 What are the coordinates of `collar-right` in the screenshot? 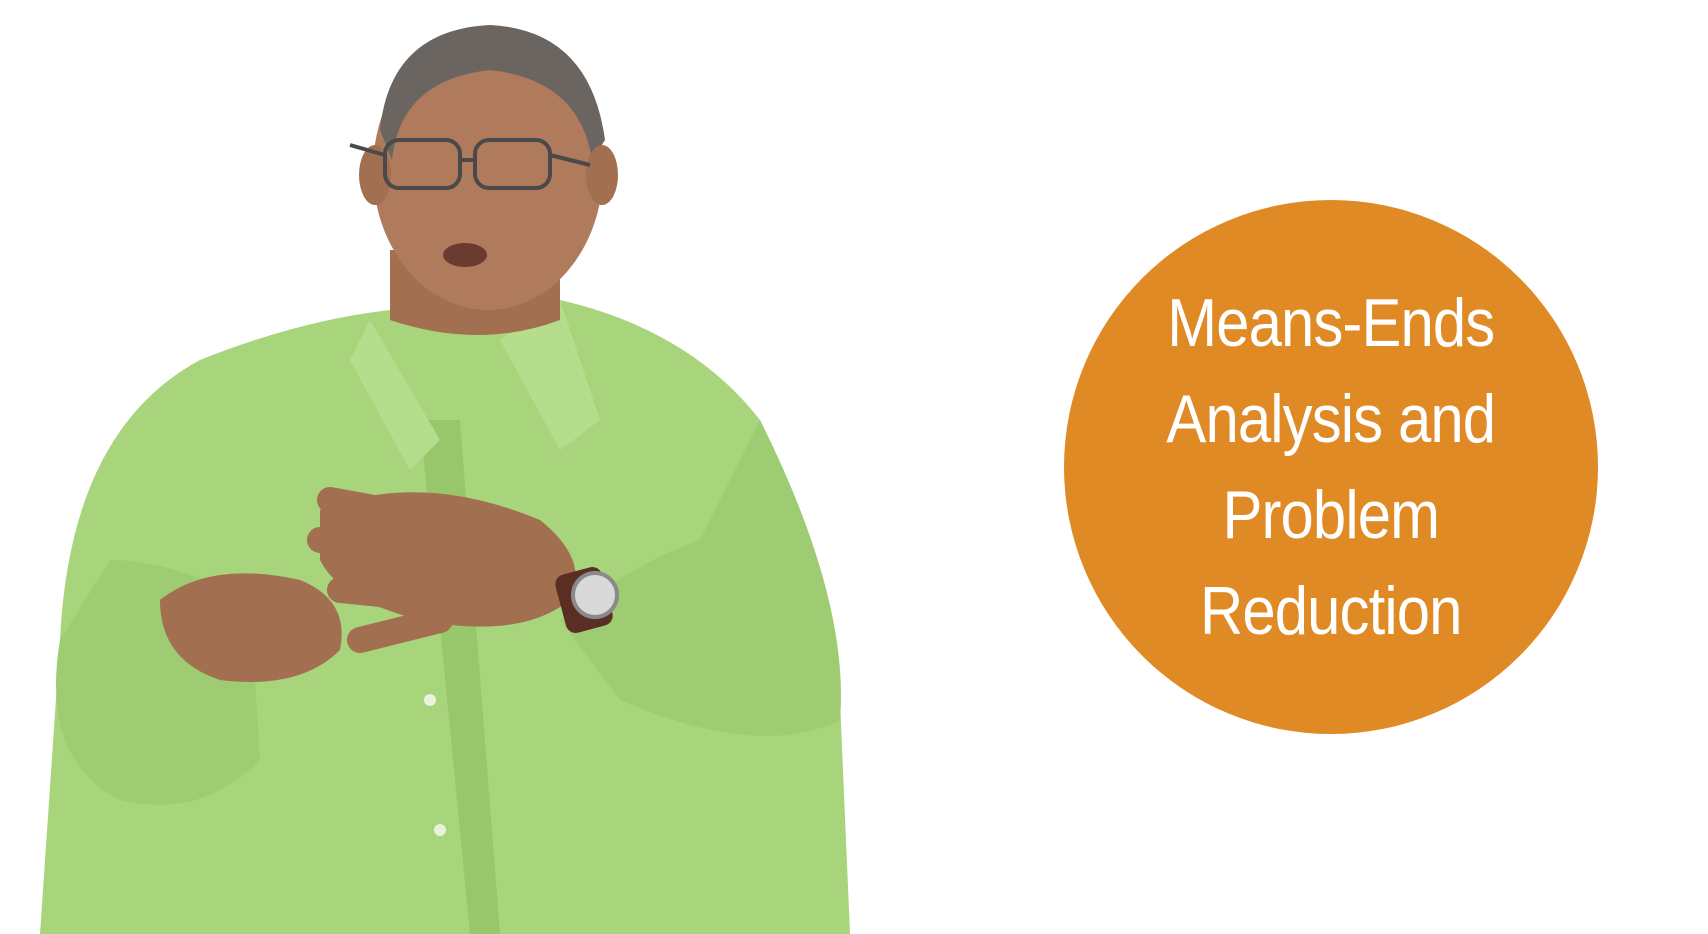 It's located at (550, 375).